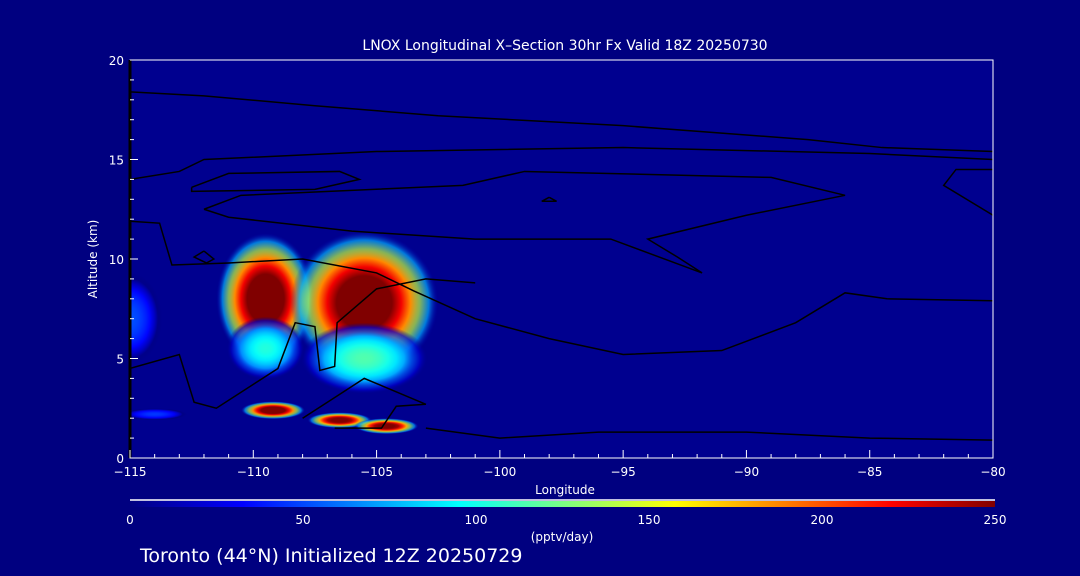  What do you see at coordinates (822, 520) in the screenshot?
I see `colorbar-tick-label: 200` at bounding box center [822, 520].